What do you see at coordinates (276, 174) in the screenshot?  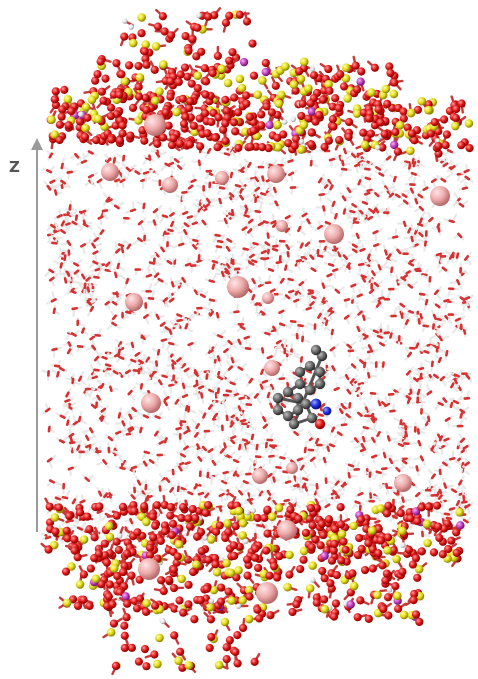 I see `cation-sphere` at bounding box center [276, 174].